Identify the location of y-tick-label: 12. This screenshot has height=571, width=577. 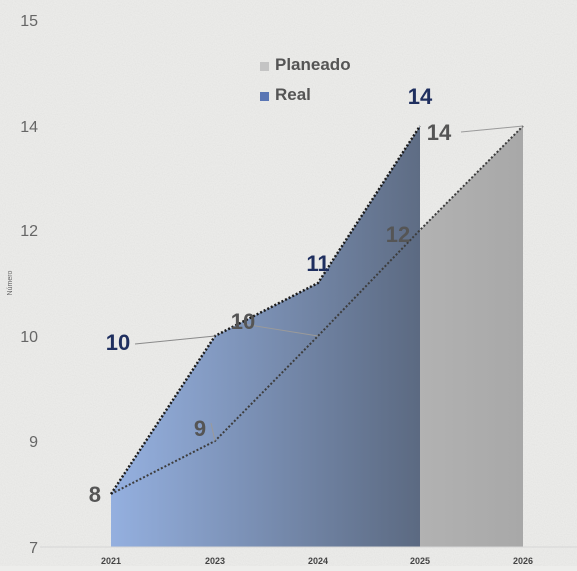
(29, 231).